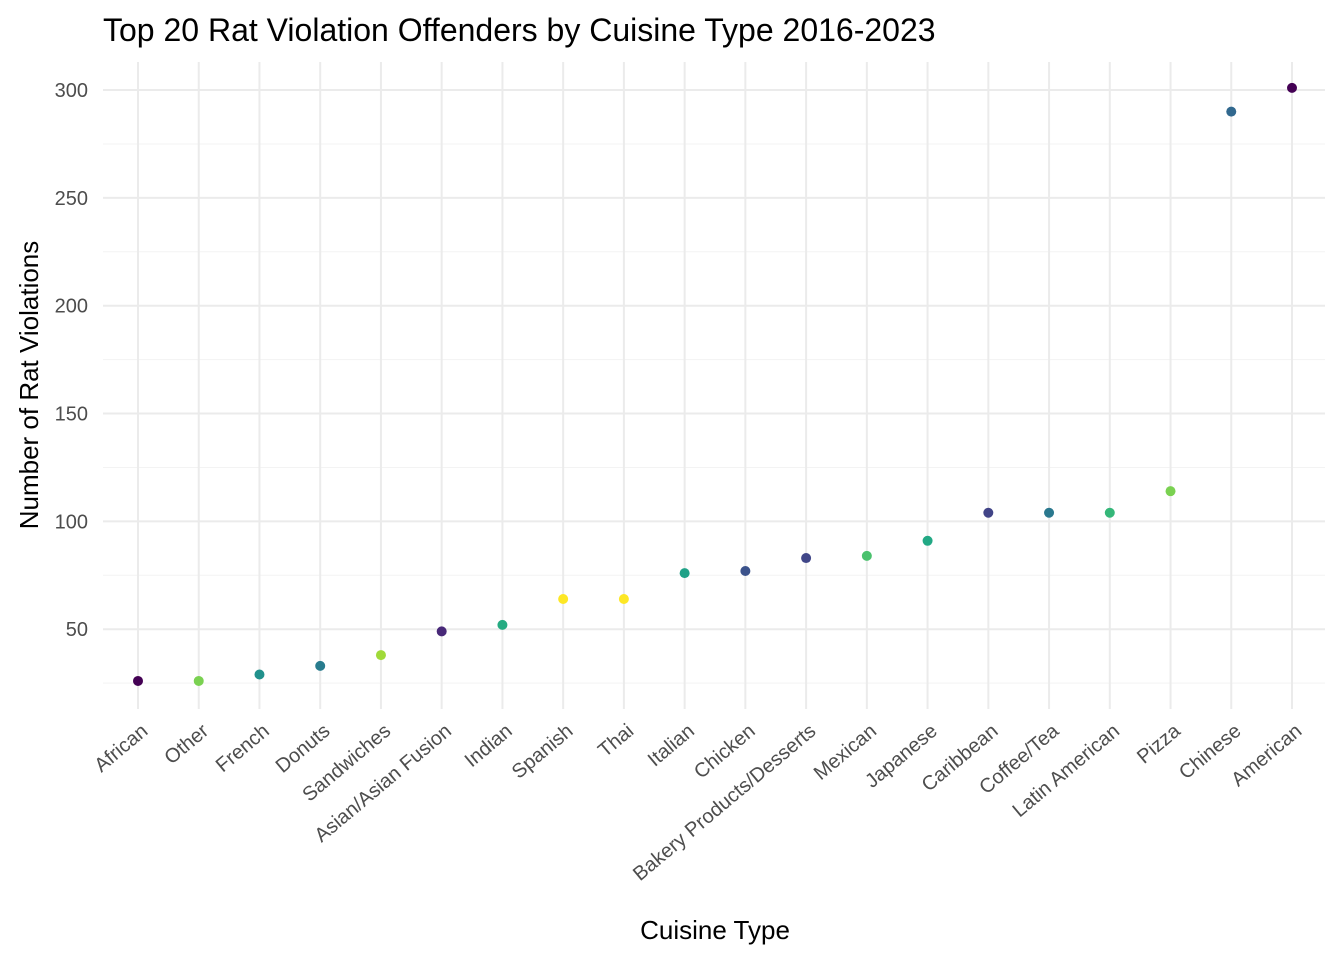 This screenshot has height=960, width=1344. Describe the element at coordinates (671, 745) in the screenshot. I see `x-tick-label: Italian` at that location.